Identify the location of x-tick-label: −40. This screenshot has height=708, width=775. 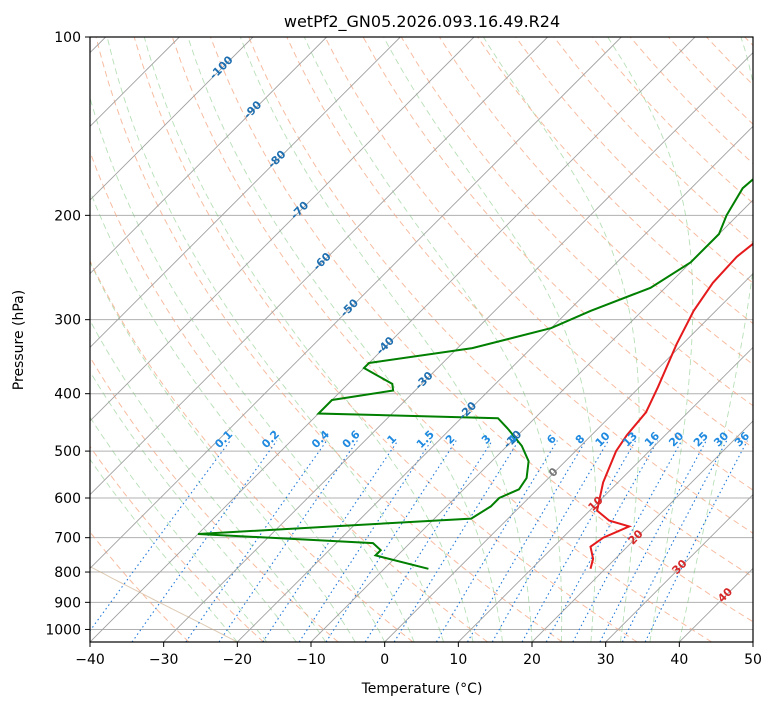
(90, 660).